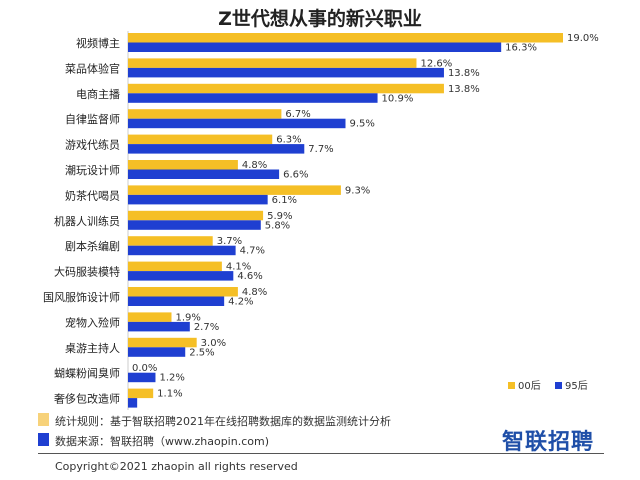 This screenshot has height=480, width=640. I want to click on category-label: 蝴蝶粉闻臭师, so click(87, 373).